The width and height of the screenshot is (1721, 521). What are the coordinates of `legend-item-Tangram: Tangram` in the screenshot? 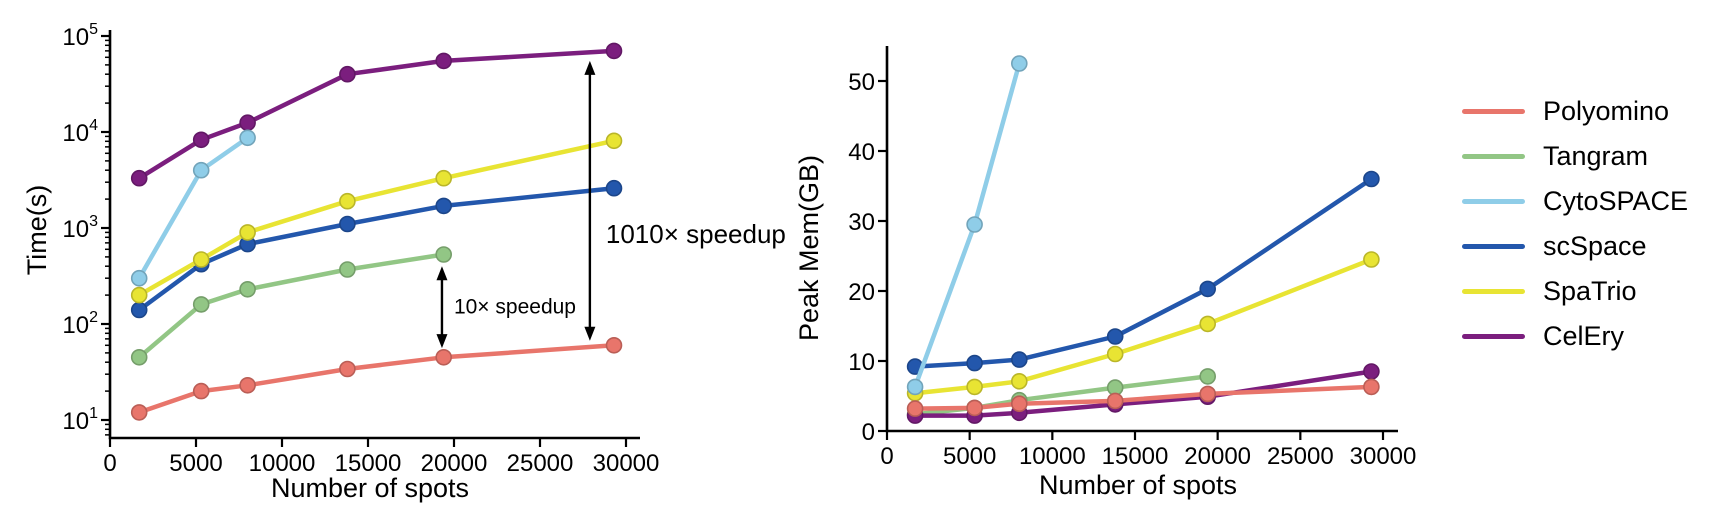 It's located at (1575, 156).